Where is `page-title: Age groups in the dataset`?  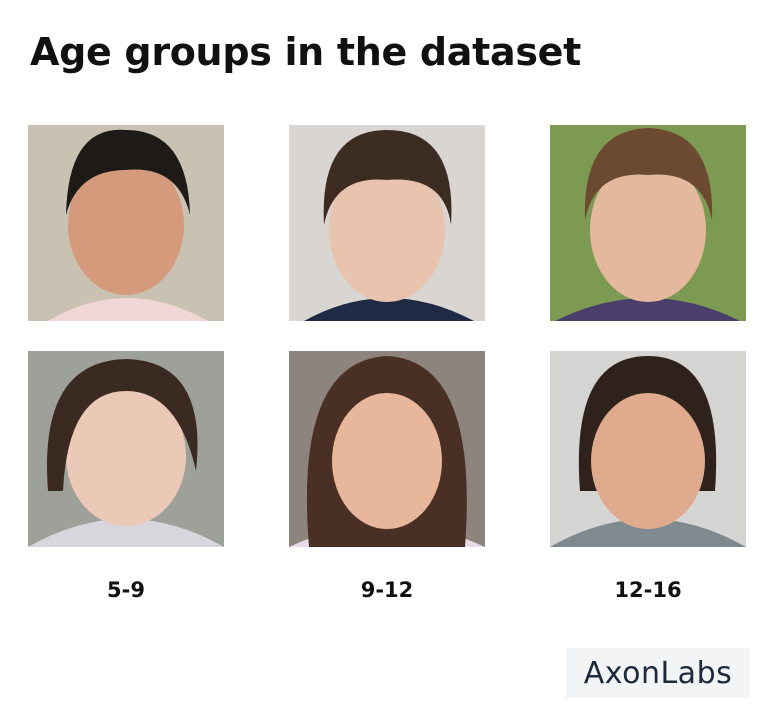 page-title: Age groups in the dataset is located at coordinates (305, 52).